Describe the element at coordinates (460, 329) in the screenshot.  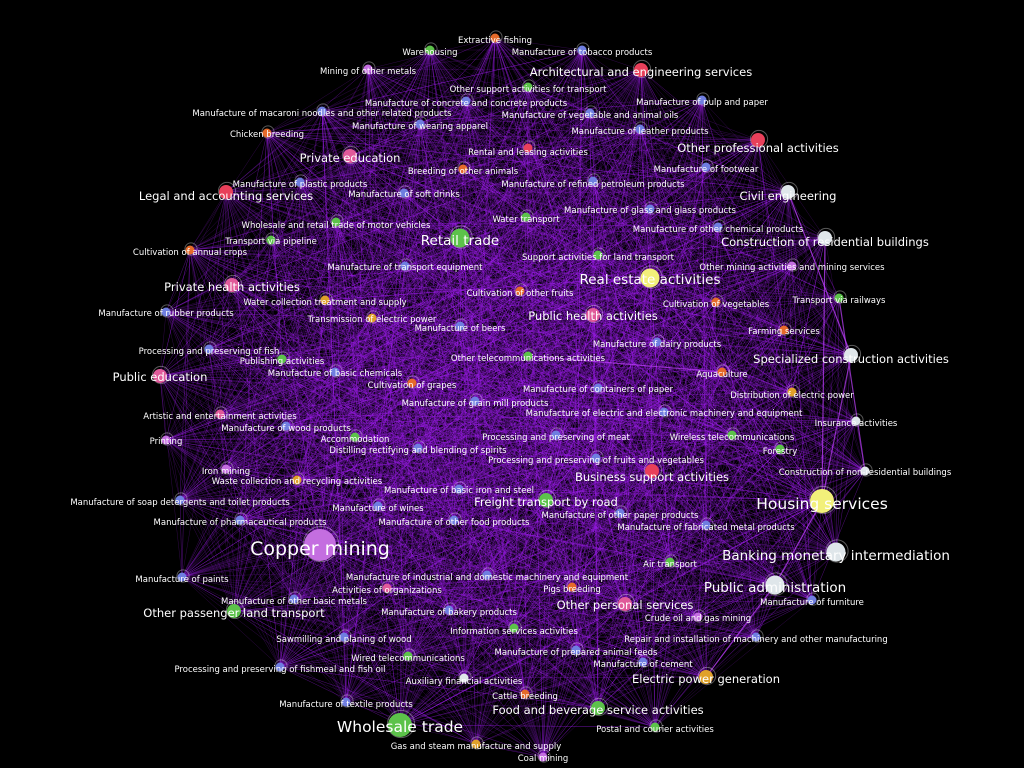
I see `node-label-manufacture-of-beers: Manufacture of beers` at that location.